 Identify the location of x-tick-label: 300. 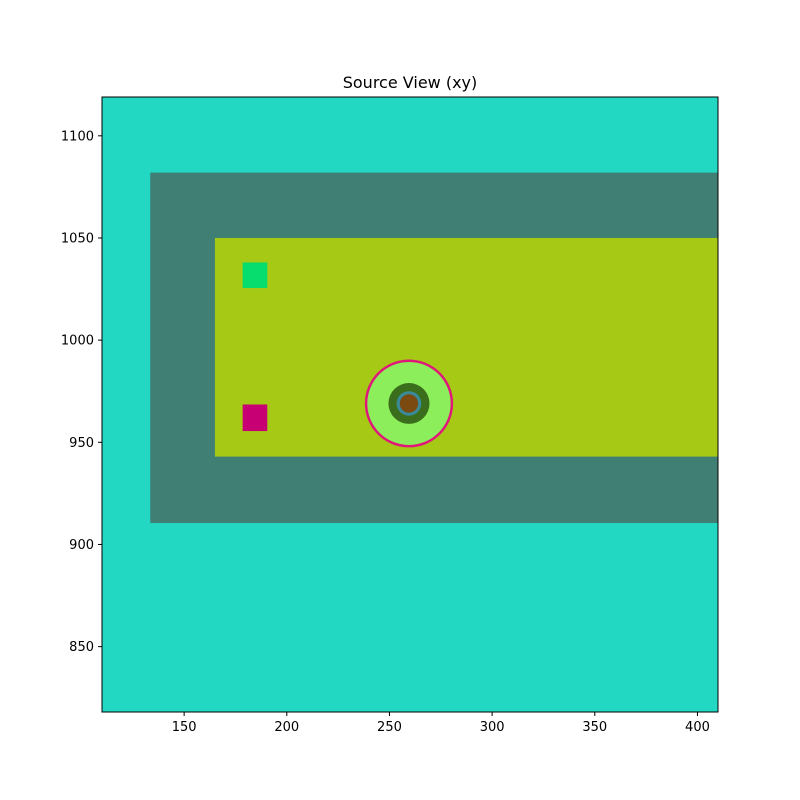
(492, 727).